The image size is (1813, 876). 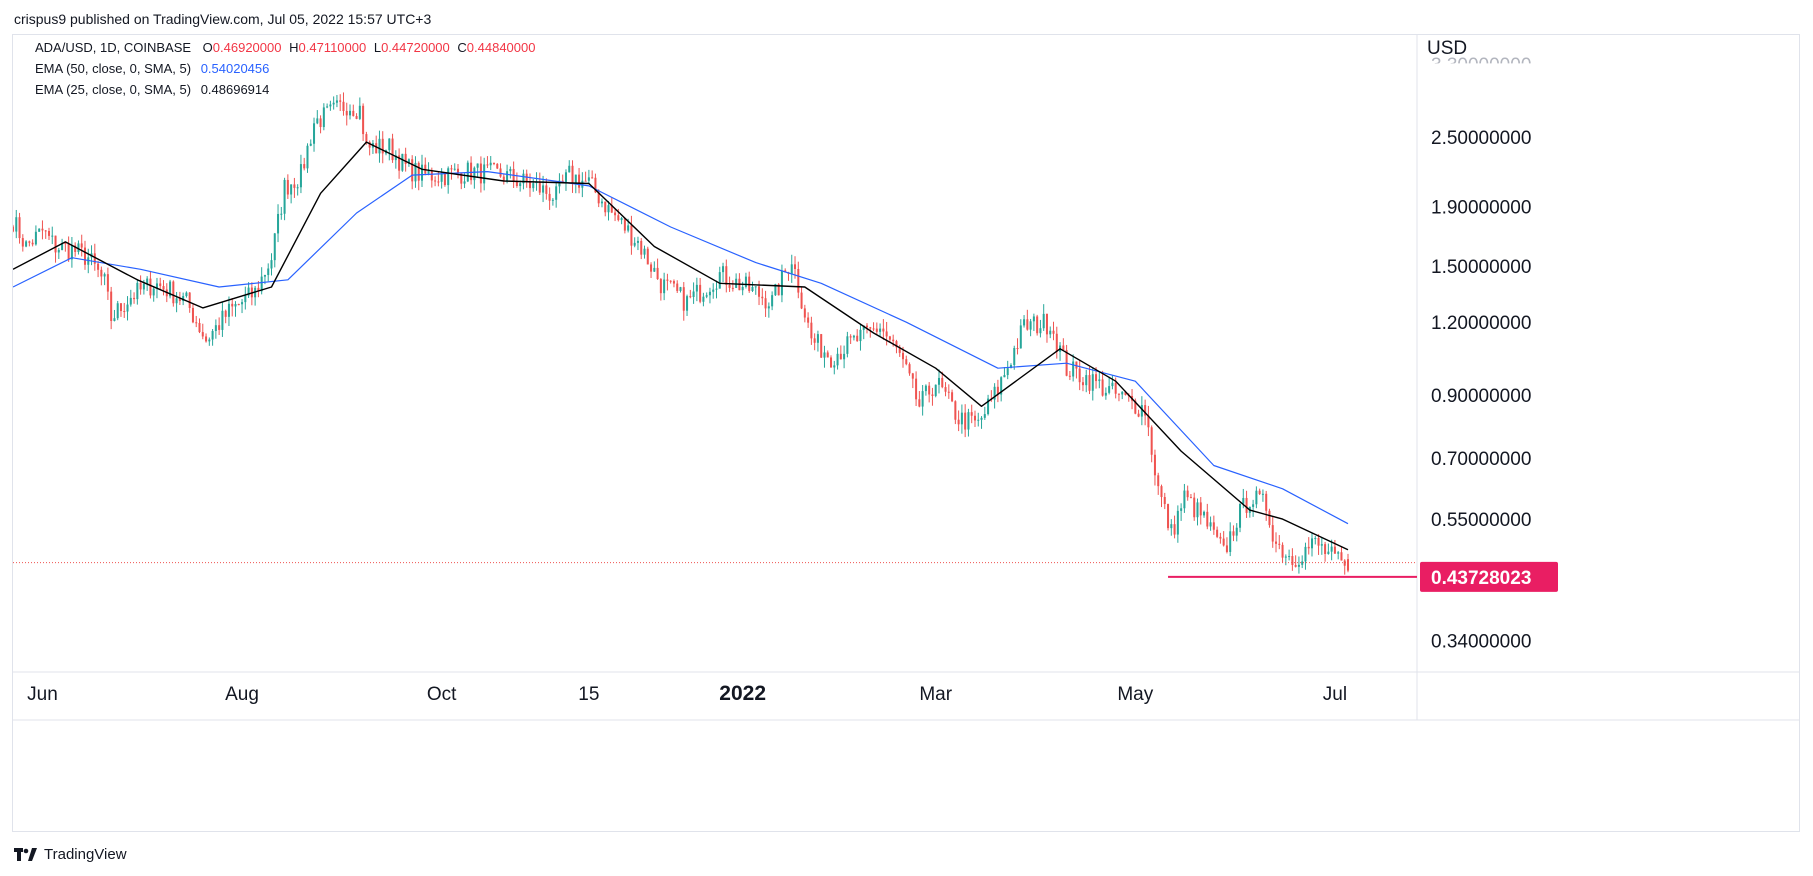 I want to click on time-axis-tick: Jun, so click(x=42, y=694).